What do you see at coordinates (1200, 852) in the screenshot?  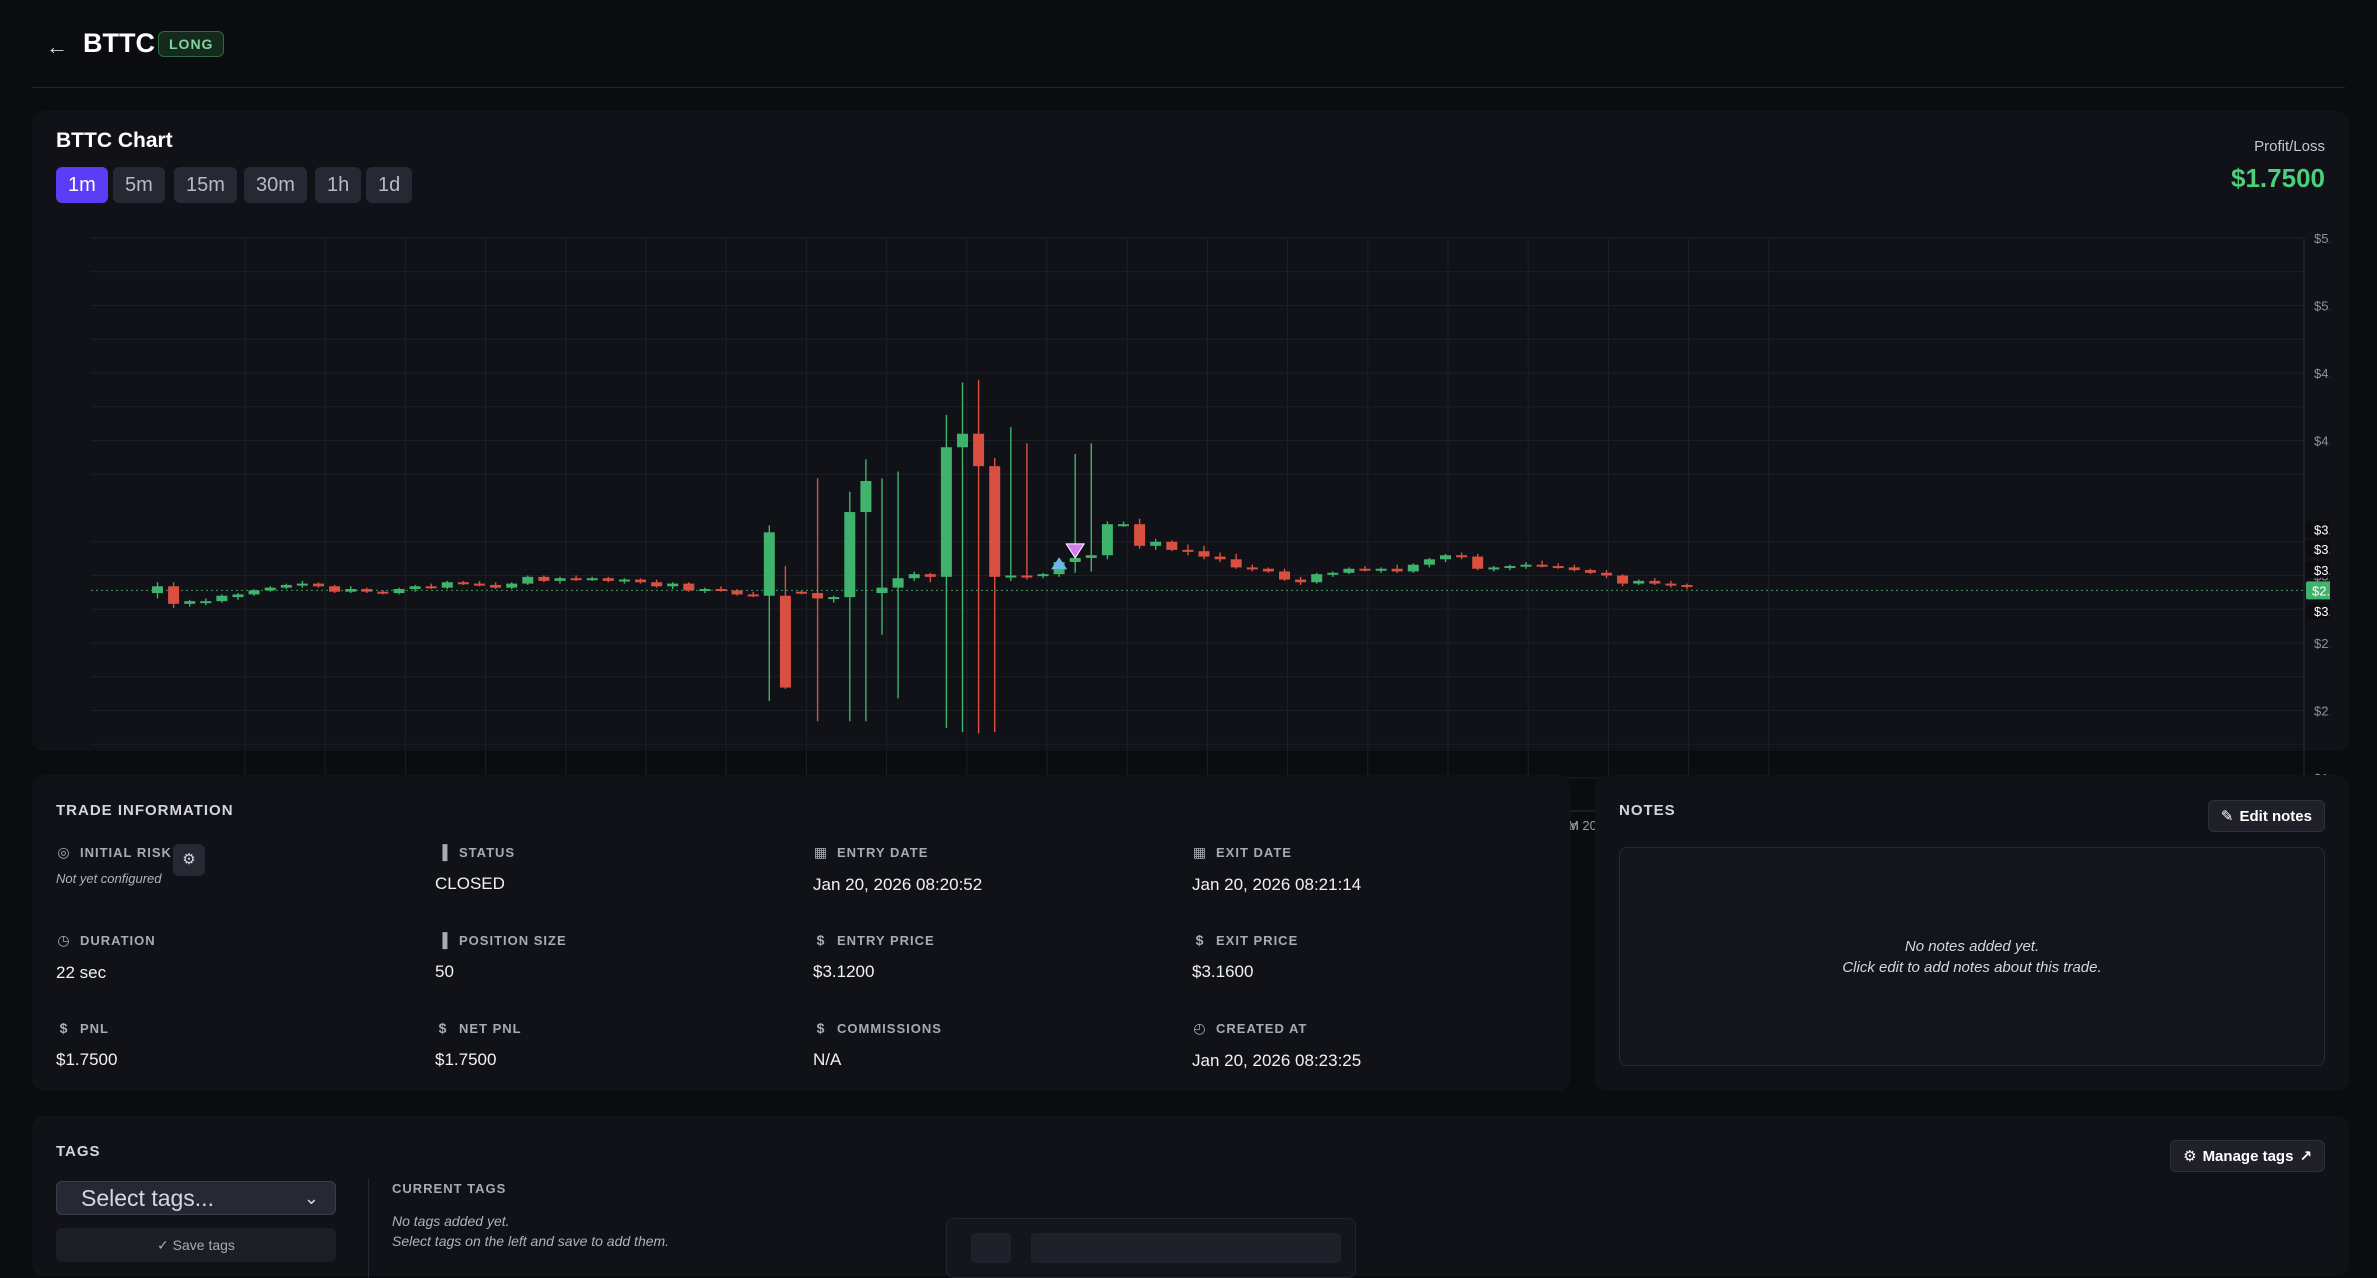 I see `calendar-icon: ▦` at bounding box center [1200, 852].